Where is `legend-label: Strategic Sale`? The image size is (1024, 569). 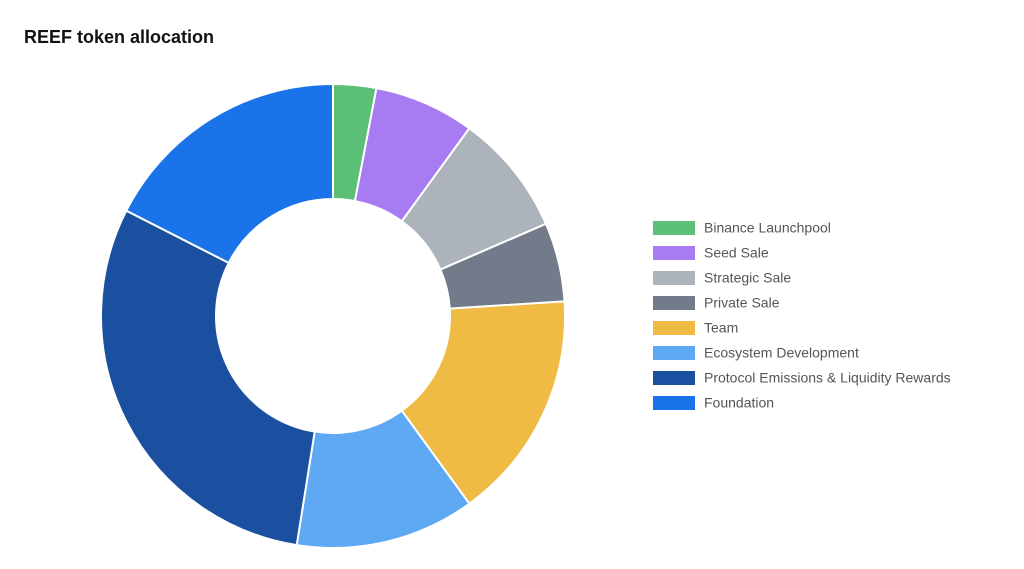 legend-label: Strategic Sale is located at coordinates (747, 278).